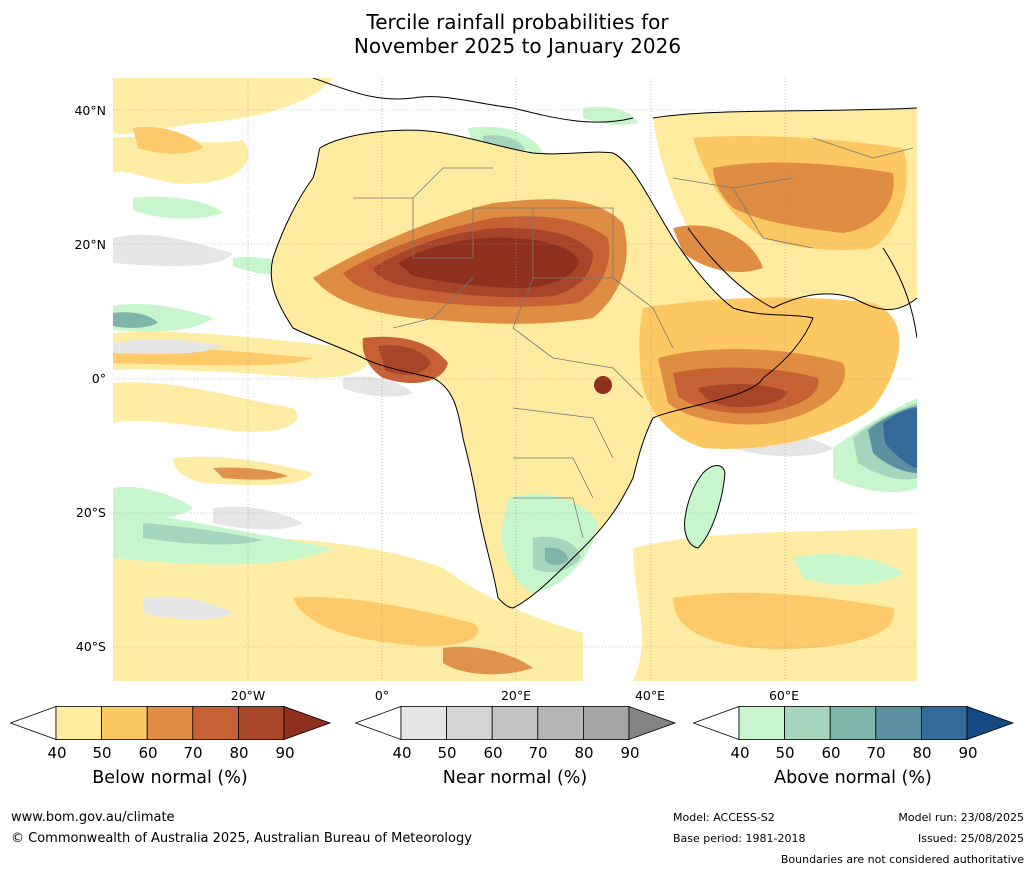 This screenshot has width=1035, height=873. What do you see at coordinates (98, 378) in the screenshot?
I see `lat-label-0: 0°` at bounding box center [98, 378].